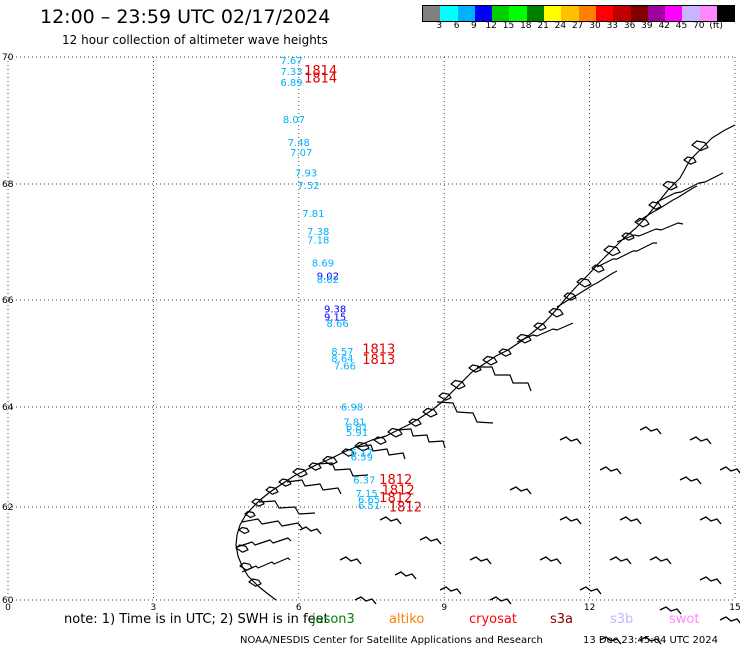  I want to click on latitude-label: 60, so click(8, 601).